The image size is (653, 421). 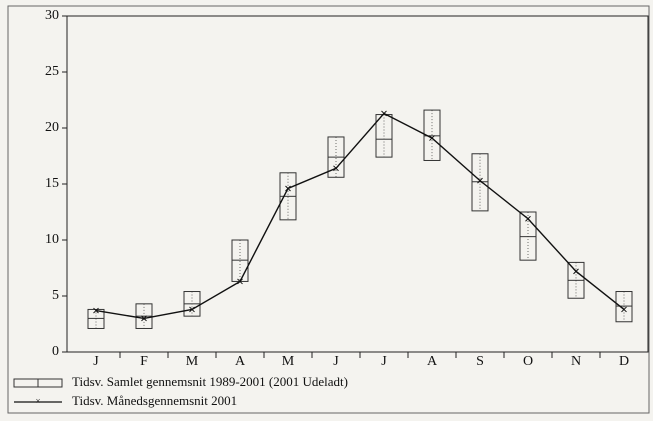 I want to click on legend-label: Tidsv. Månedsgennemsnit 2001, so click(x=154, y=400).